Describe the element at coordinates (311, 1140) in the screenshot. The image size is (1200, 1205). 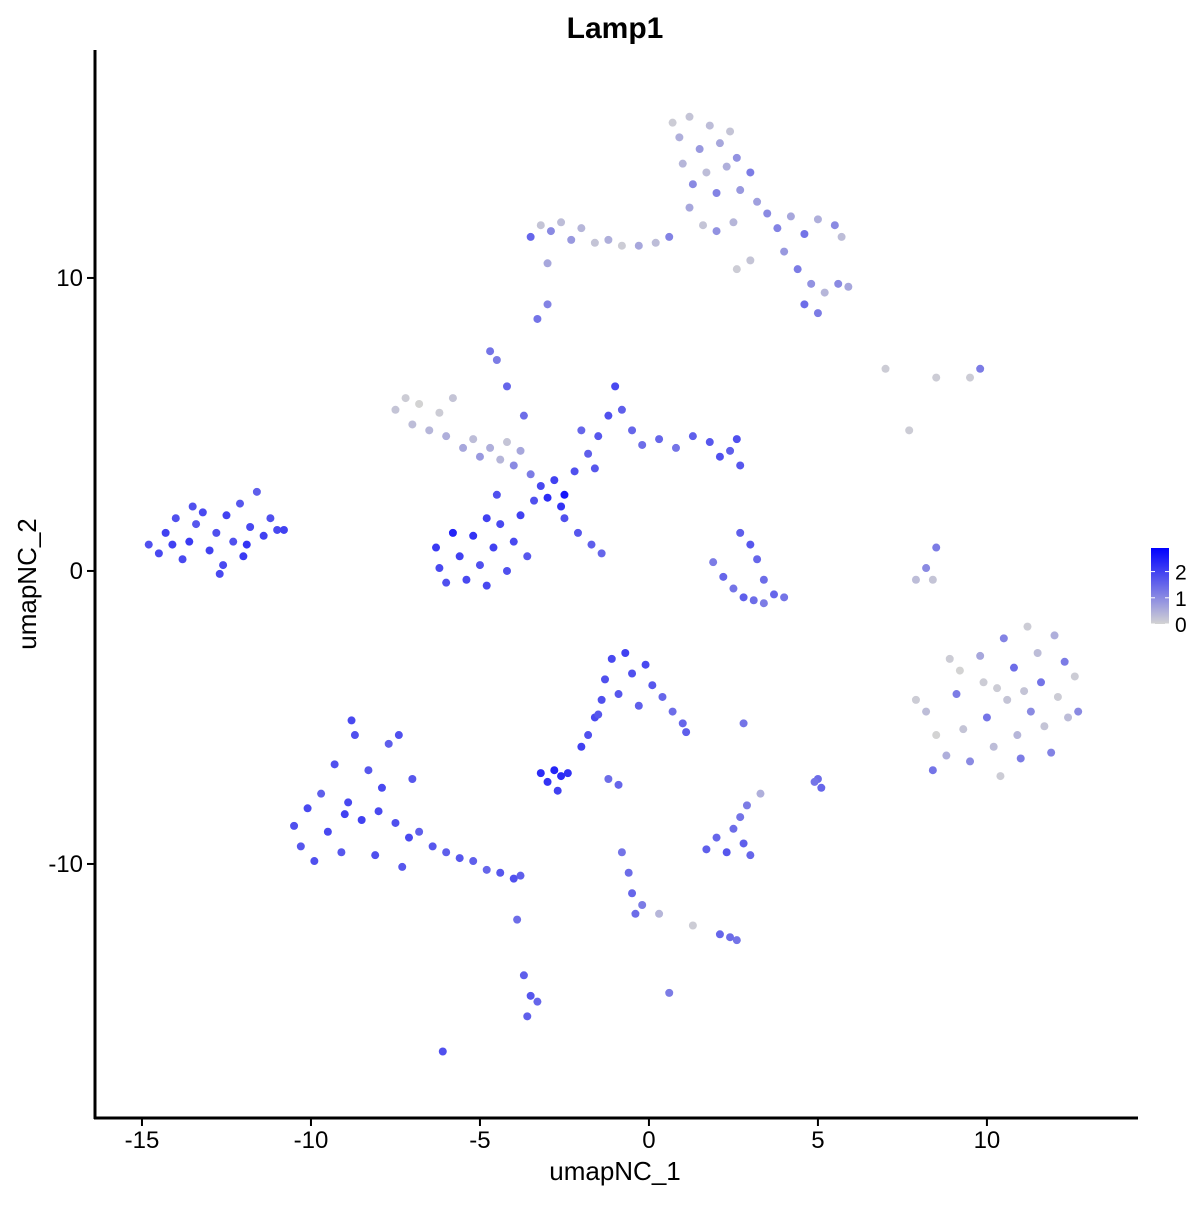
I see `x-tick-label: -10` at that location.